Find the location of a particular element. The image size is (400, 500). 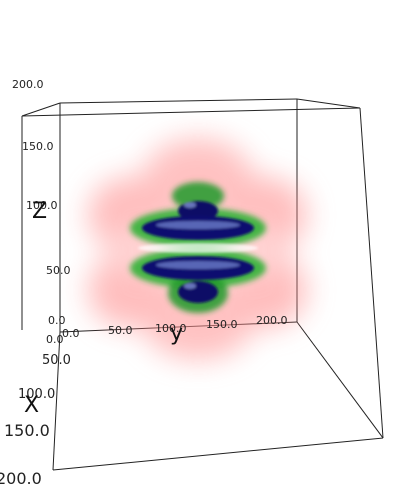

y-tick: 50.0 is located at coordinates (120, 330).